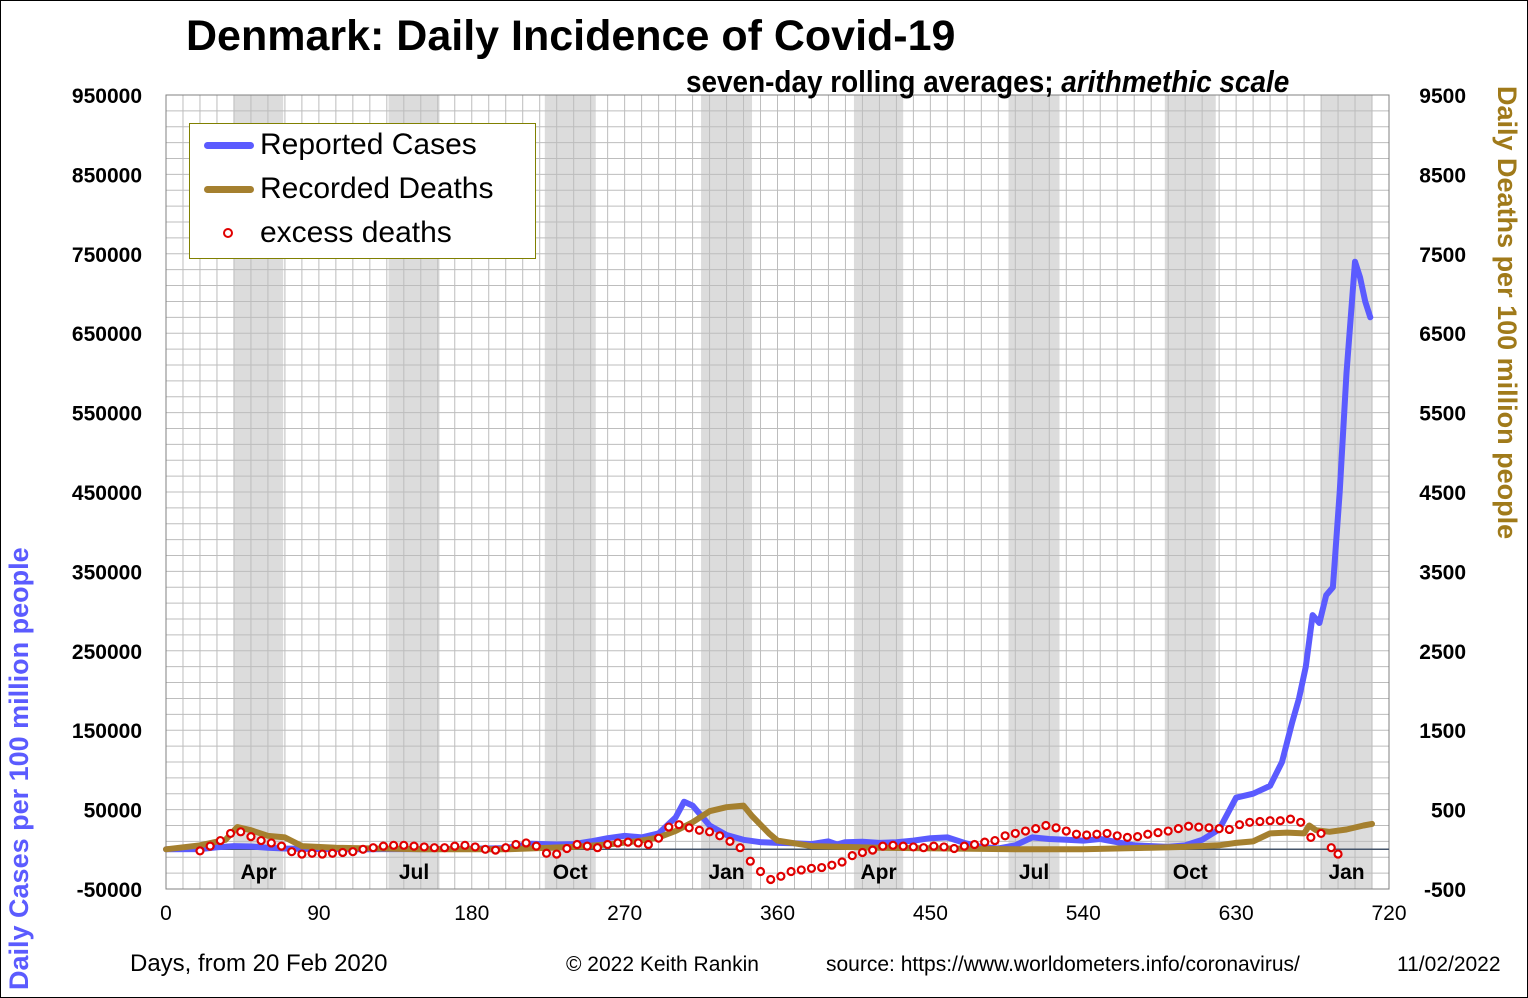  I want to click on footer-copyright: © 2022 Keith Rankin, so click(662, 964).